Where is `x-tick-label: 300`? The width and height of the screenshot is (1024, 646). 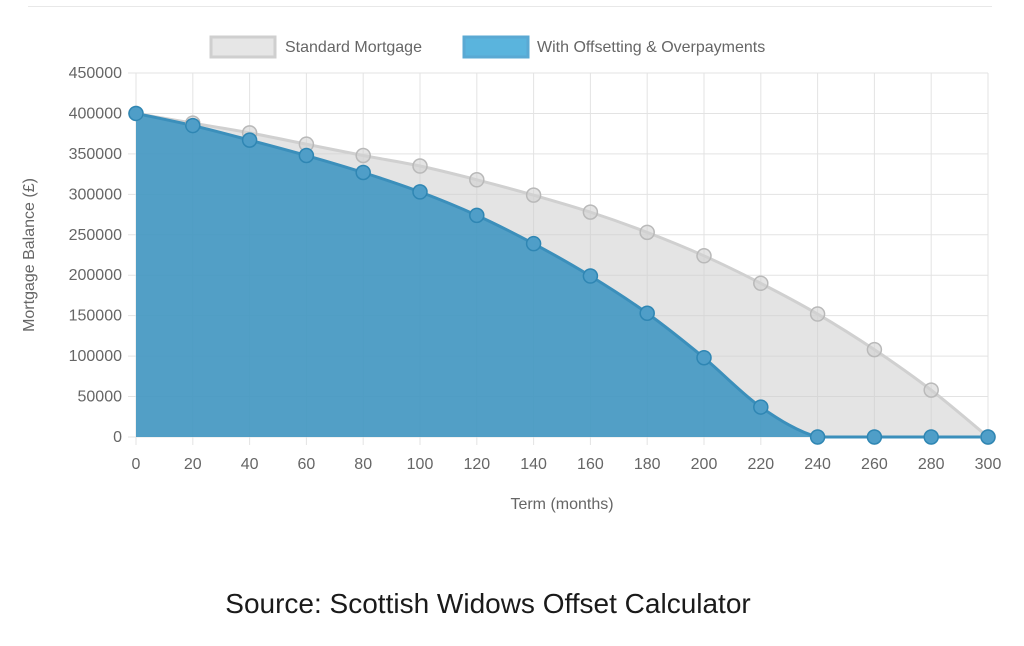
x-tick-label: 300 is located at coordinates (988, 464).